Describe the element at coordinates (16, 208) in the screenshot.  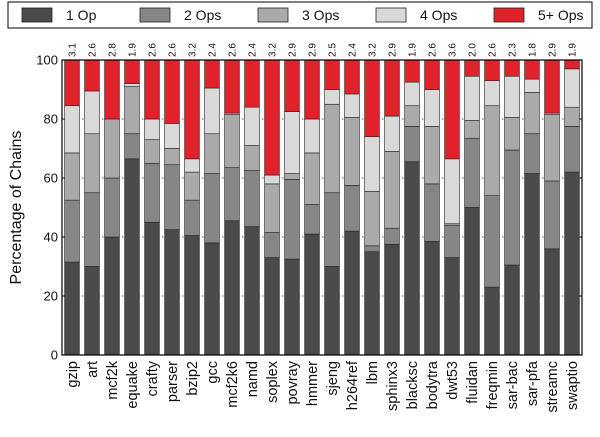
I see `y-axis-label: Percentage of Chains` at that location.